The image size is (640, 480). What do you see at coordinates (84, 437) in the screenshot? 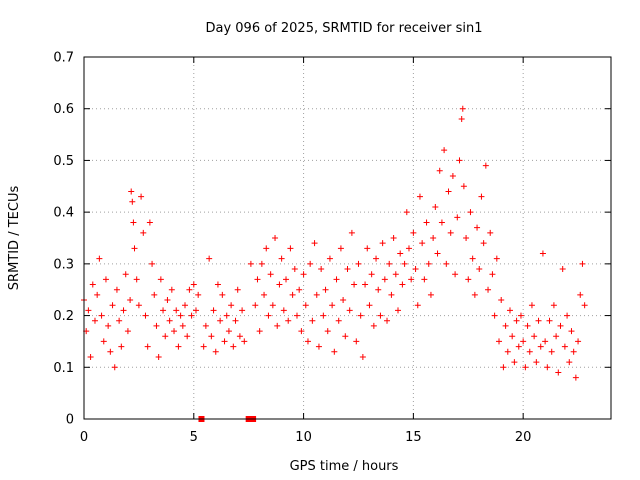
I see `x-tick-label: 0` at bounding box center [84, 437].